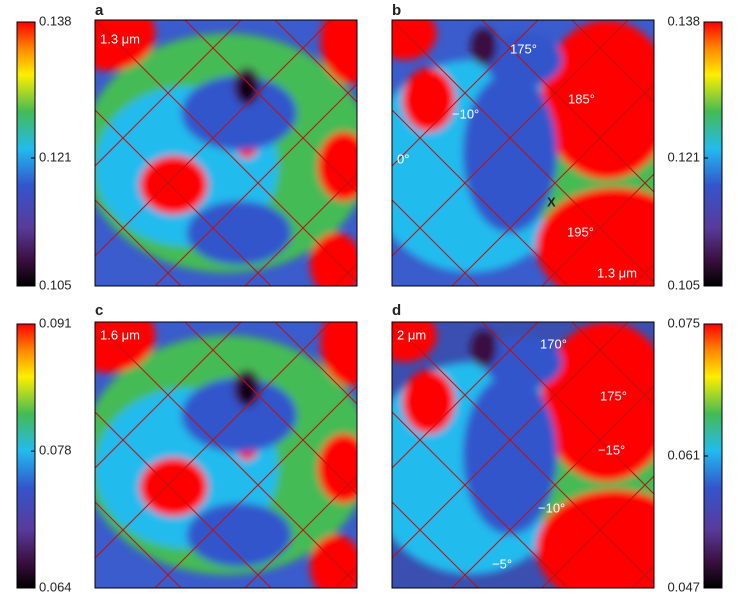 This screenshot has height=608, width=739. Describe the element at coordinates (683, 454) in the screenshot. I see `colorbar-tick-label: 0.061` at that location.